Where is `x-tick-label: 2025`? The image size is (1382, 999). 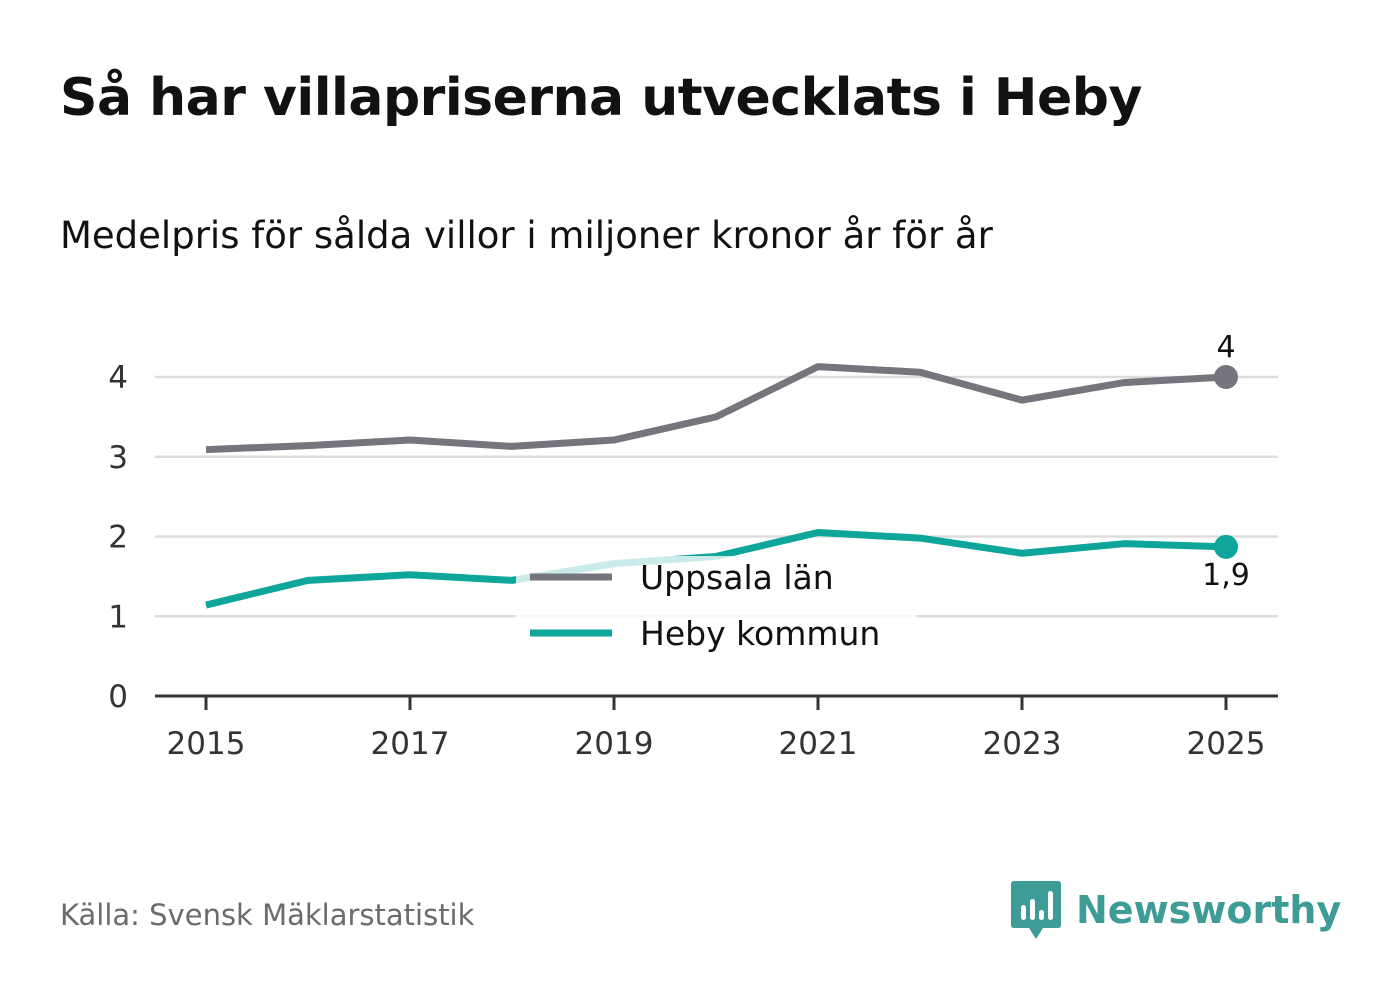 x-tick-label: 2025 is located at coordinates (1226, 744).